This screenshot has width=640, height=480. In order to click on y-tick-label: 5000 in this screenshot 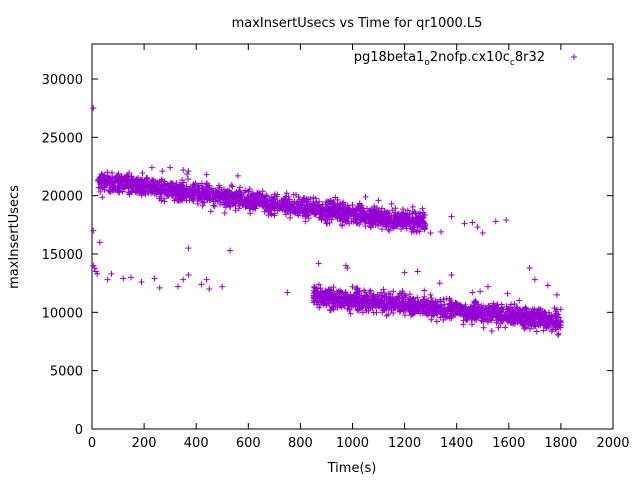, I will do `click(66, 372)`.